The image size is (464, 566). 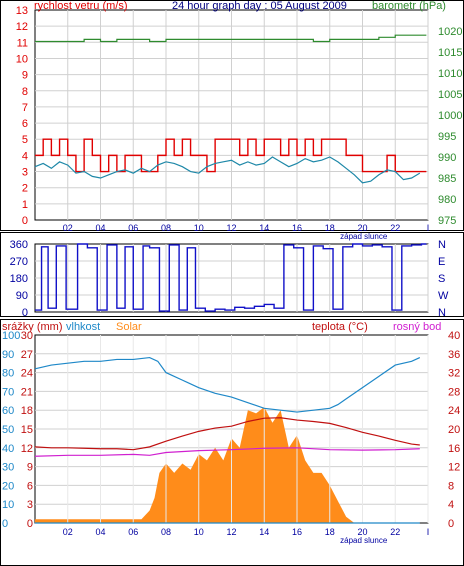 What do you see at coordinates (11, 336) in the screenshot?
I see `y-humidity-tick: 100` at bounding box center [11, 336].